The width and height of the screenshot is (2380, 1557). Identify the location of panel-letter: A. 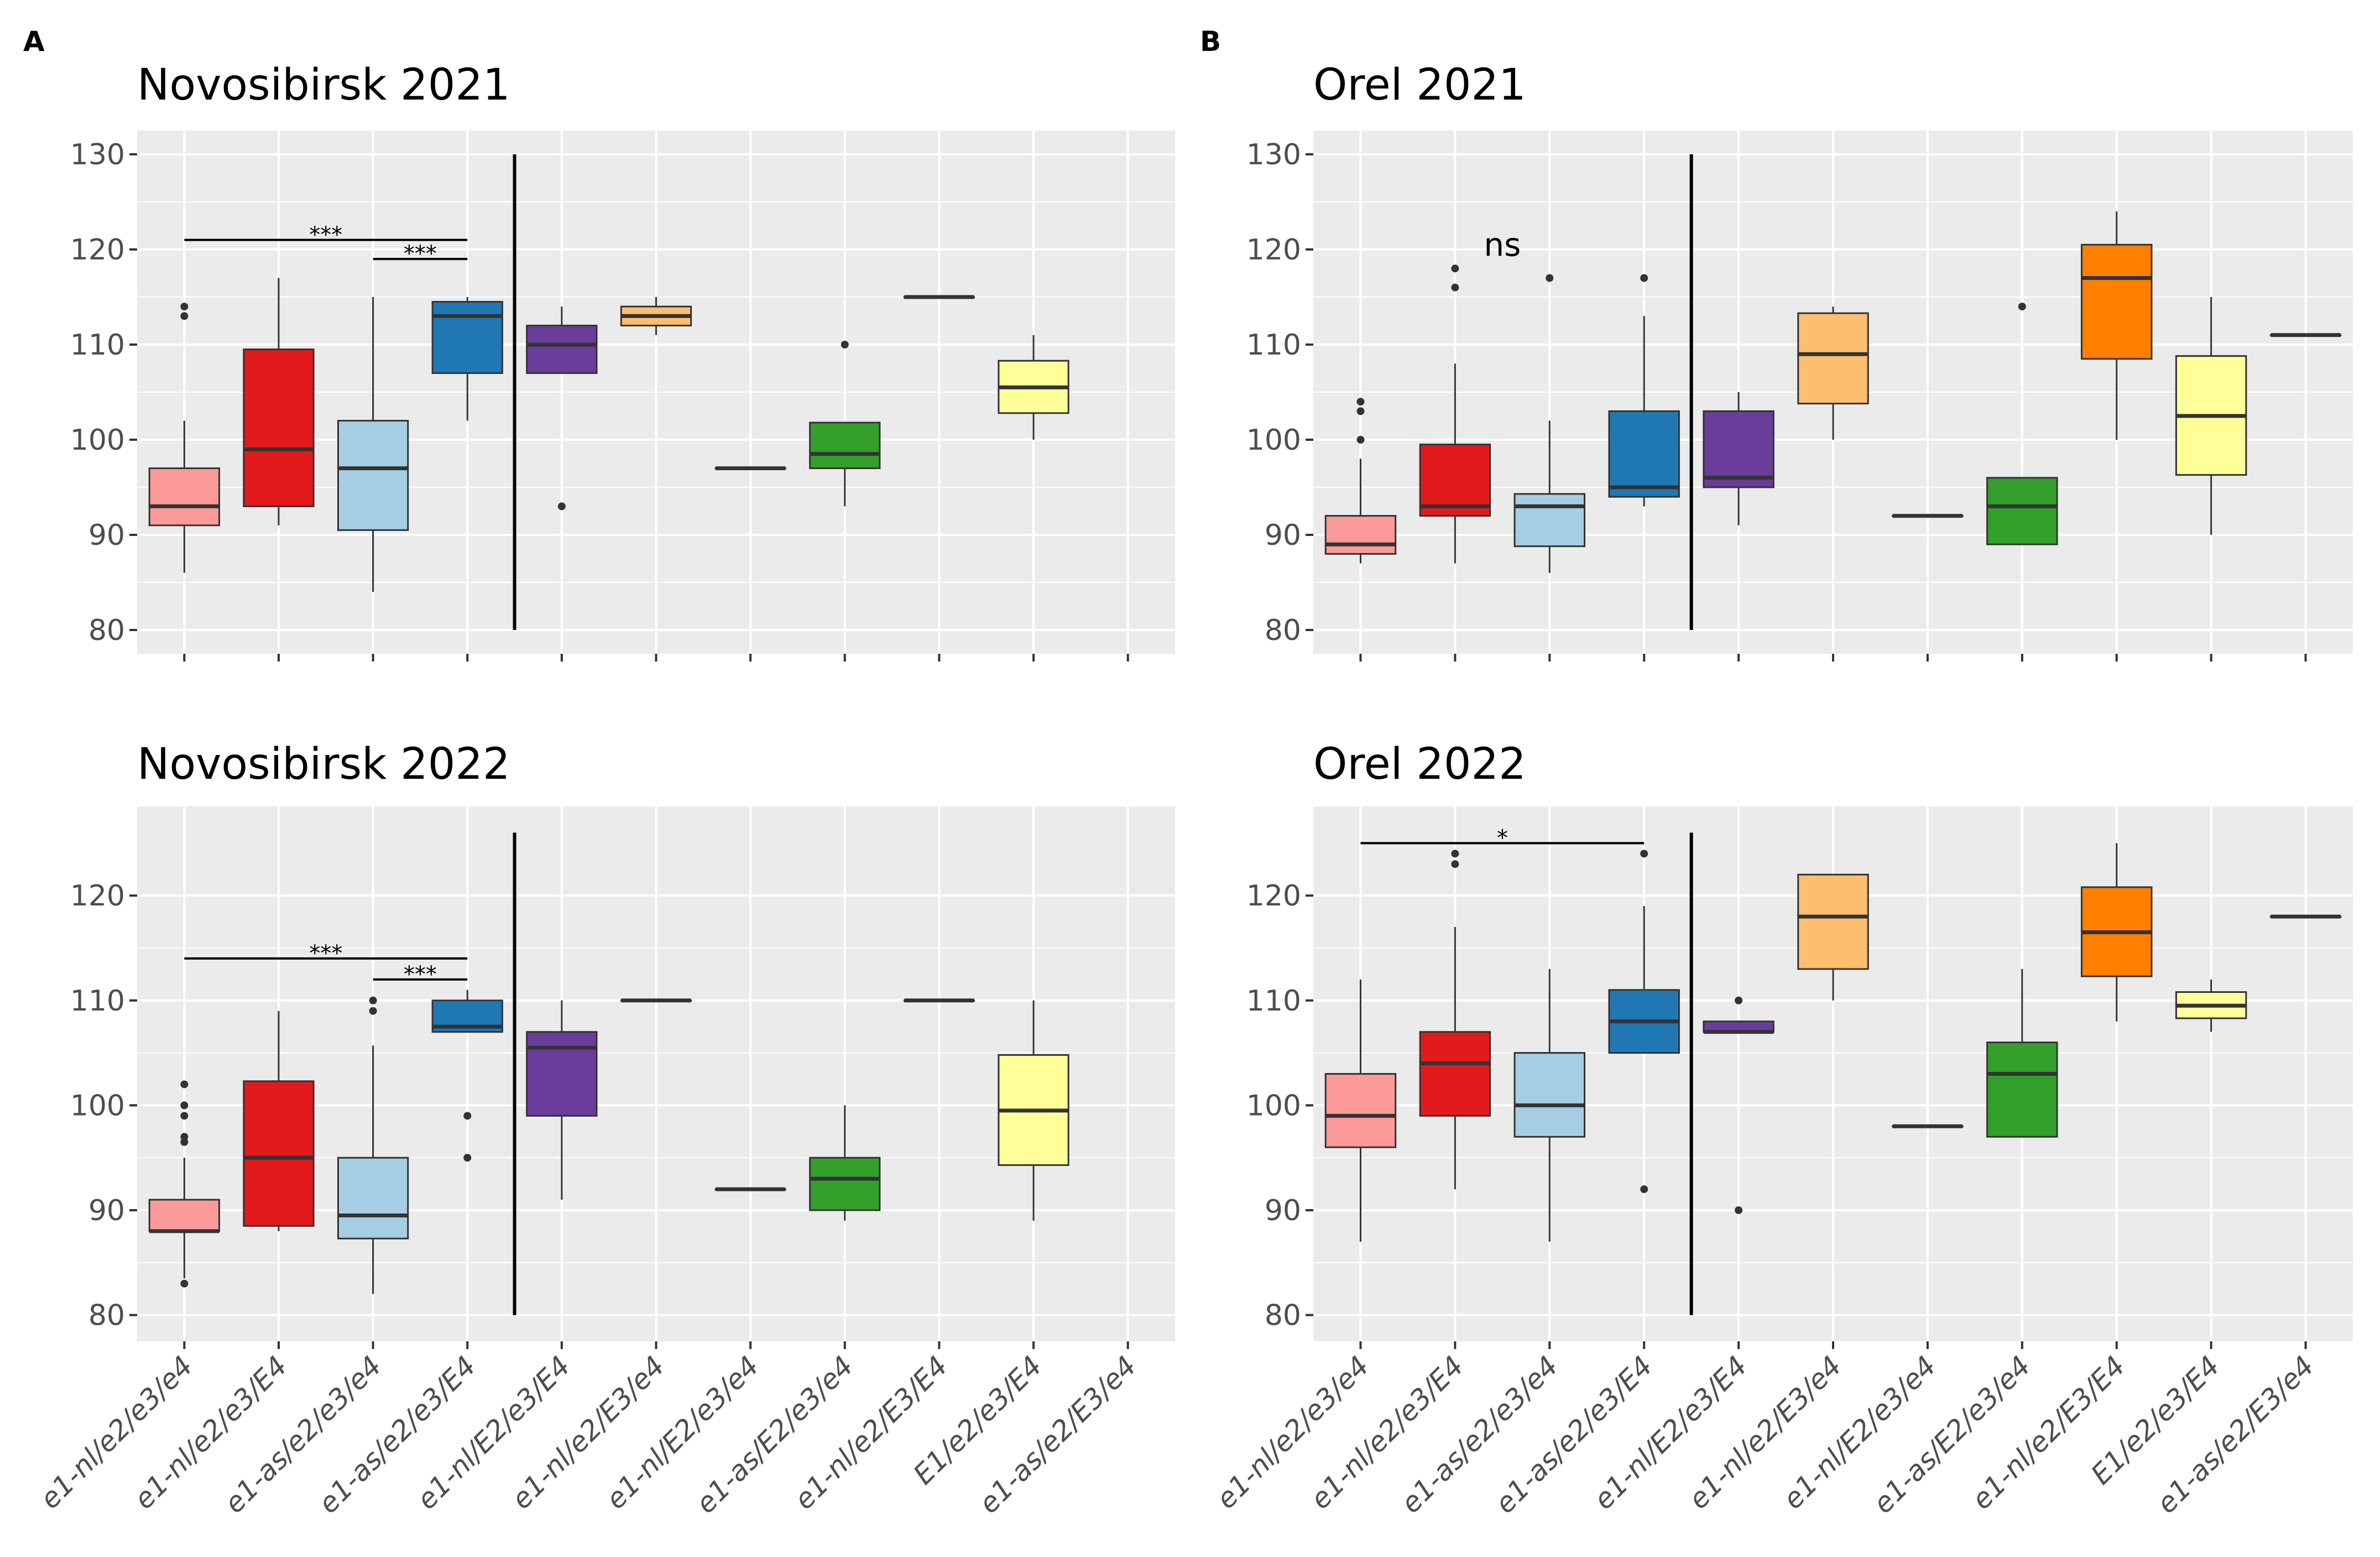
(34, 41).